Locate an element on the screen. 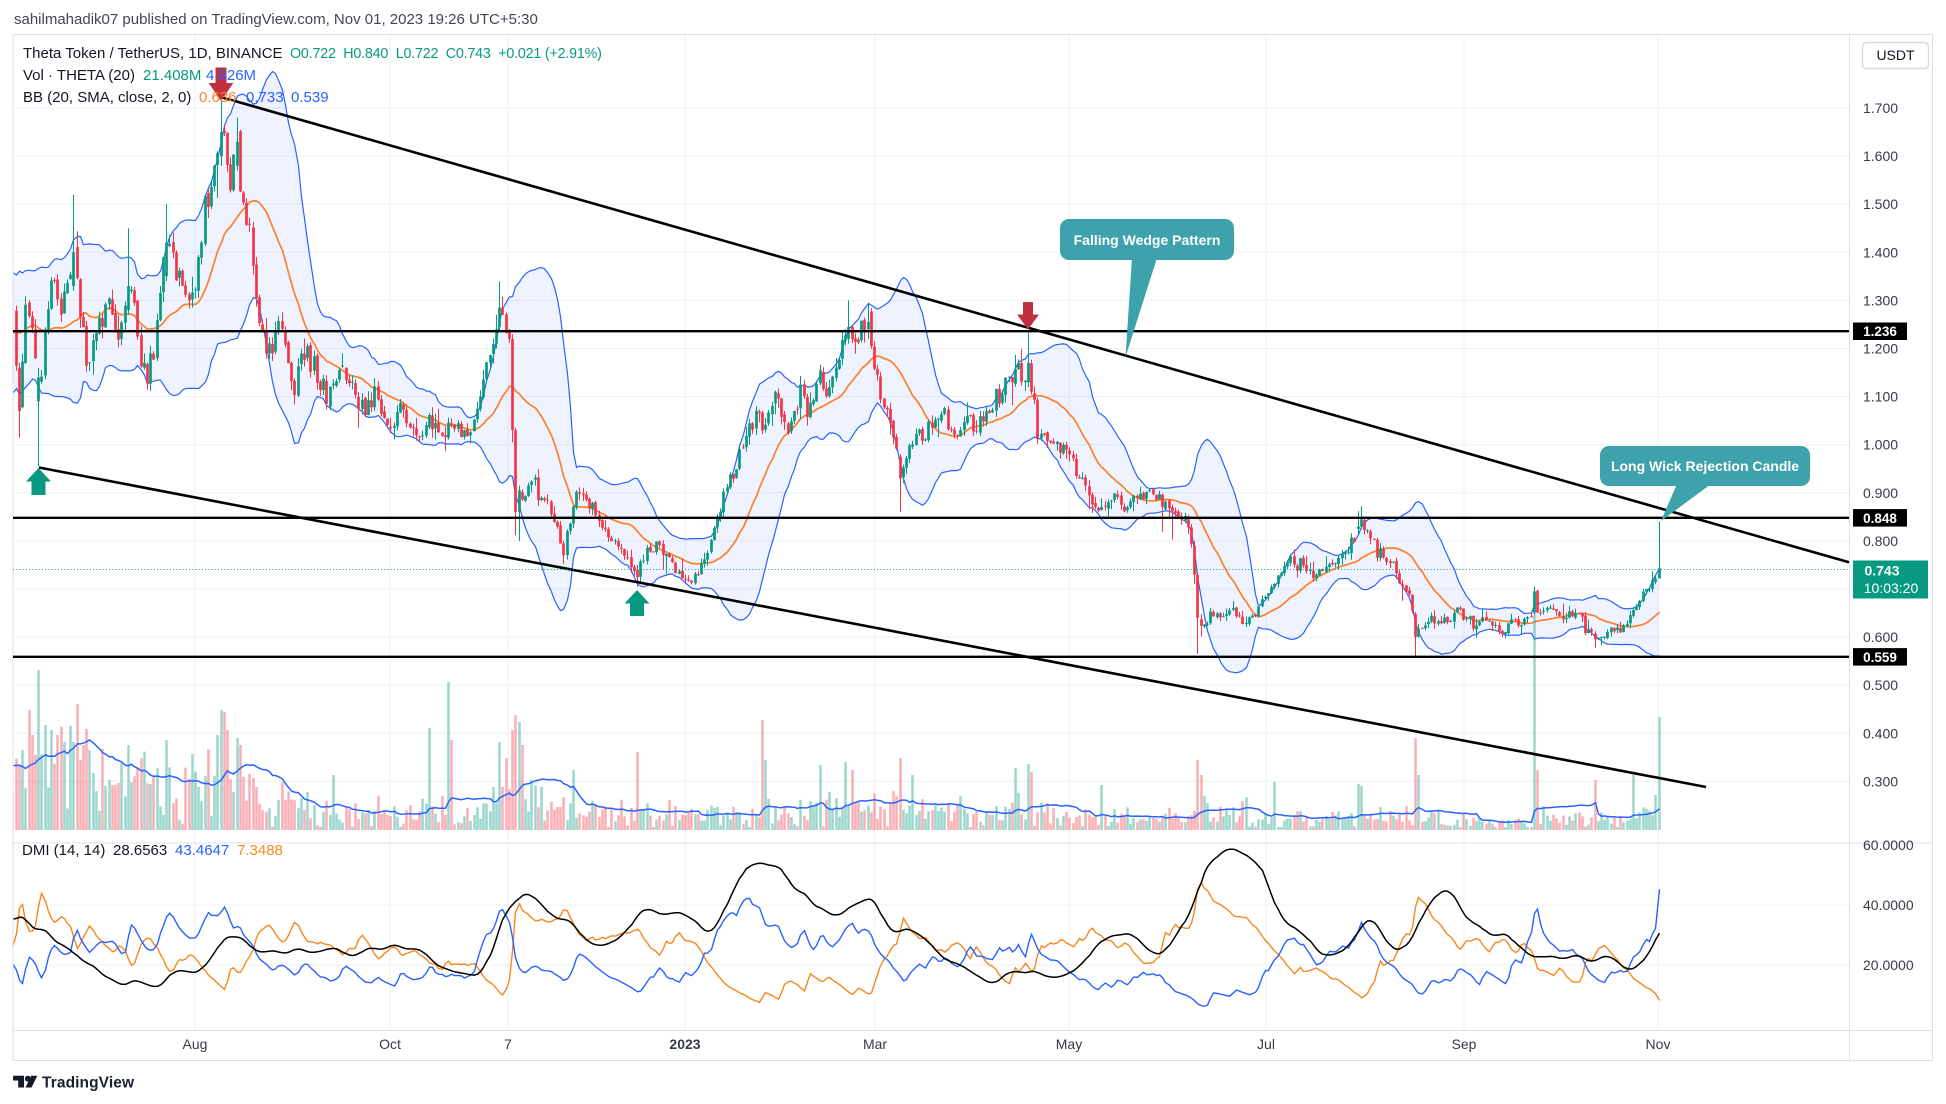 The height and width of the screenshot is (1104, 1946). svg-text: Vol · THETA (20) is located at coordinates (79, 75).